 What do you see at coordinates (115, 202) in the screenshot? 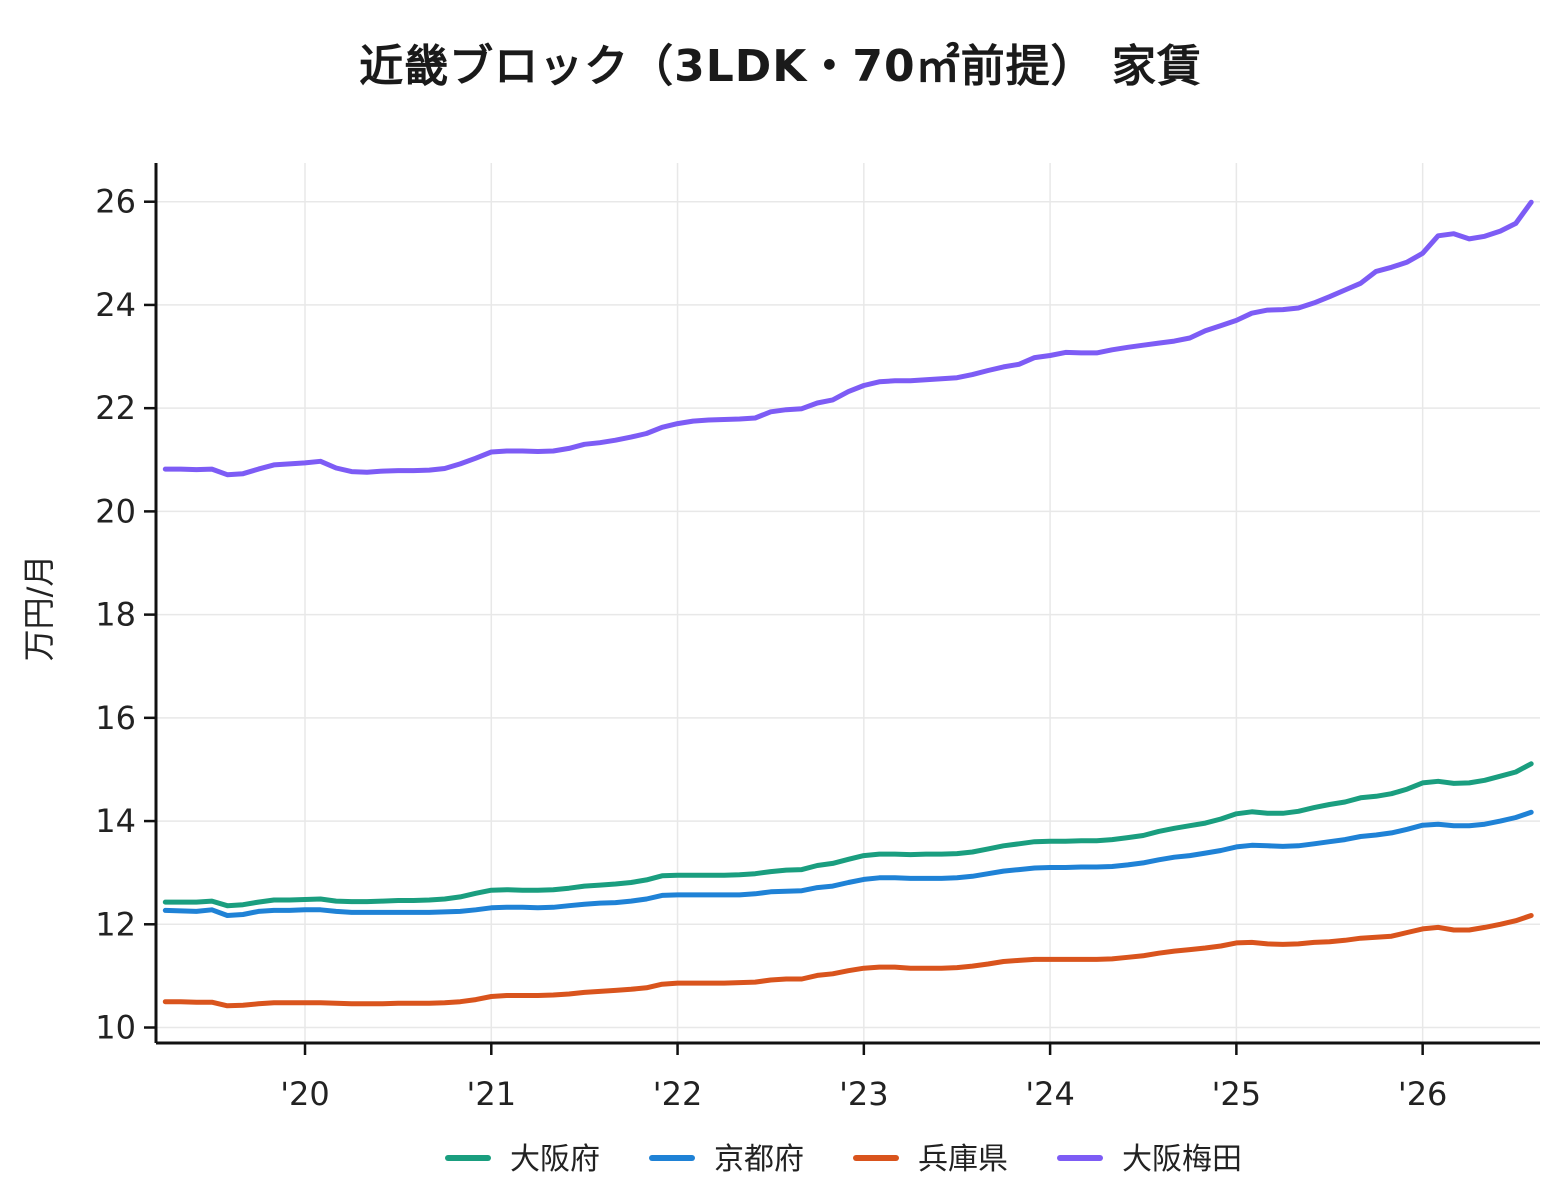
I see `y-tick-label: 26` at bounding box center [115, 202].